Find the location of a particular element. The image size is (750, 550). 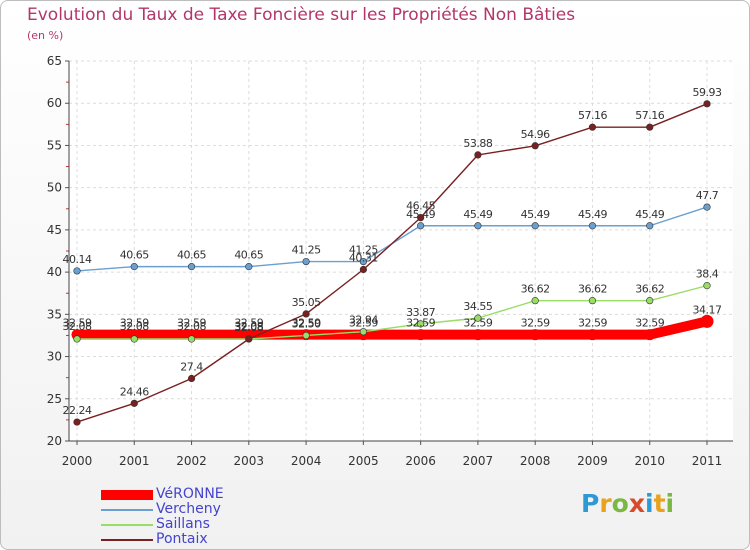

y-tick-label: 50 is located at coordinates (54, 188).